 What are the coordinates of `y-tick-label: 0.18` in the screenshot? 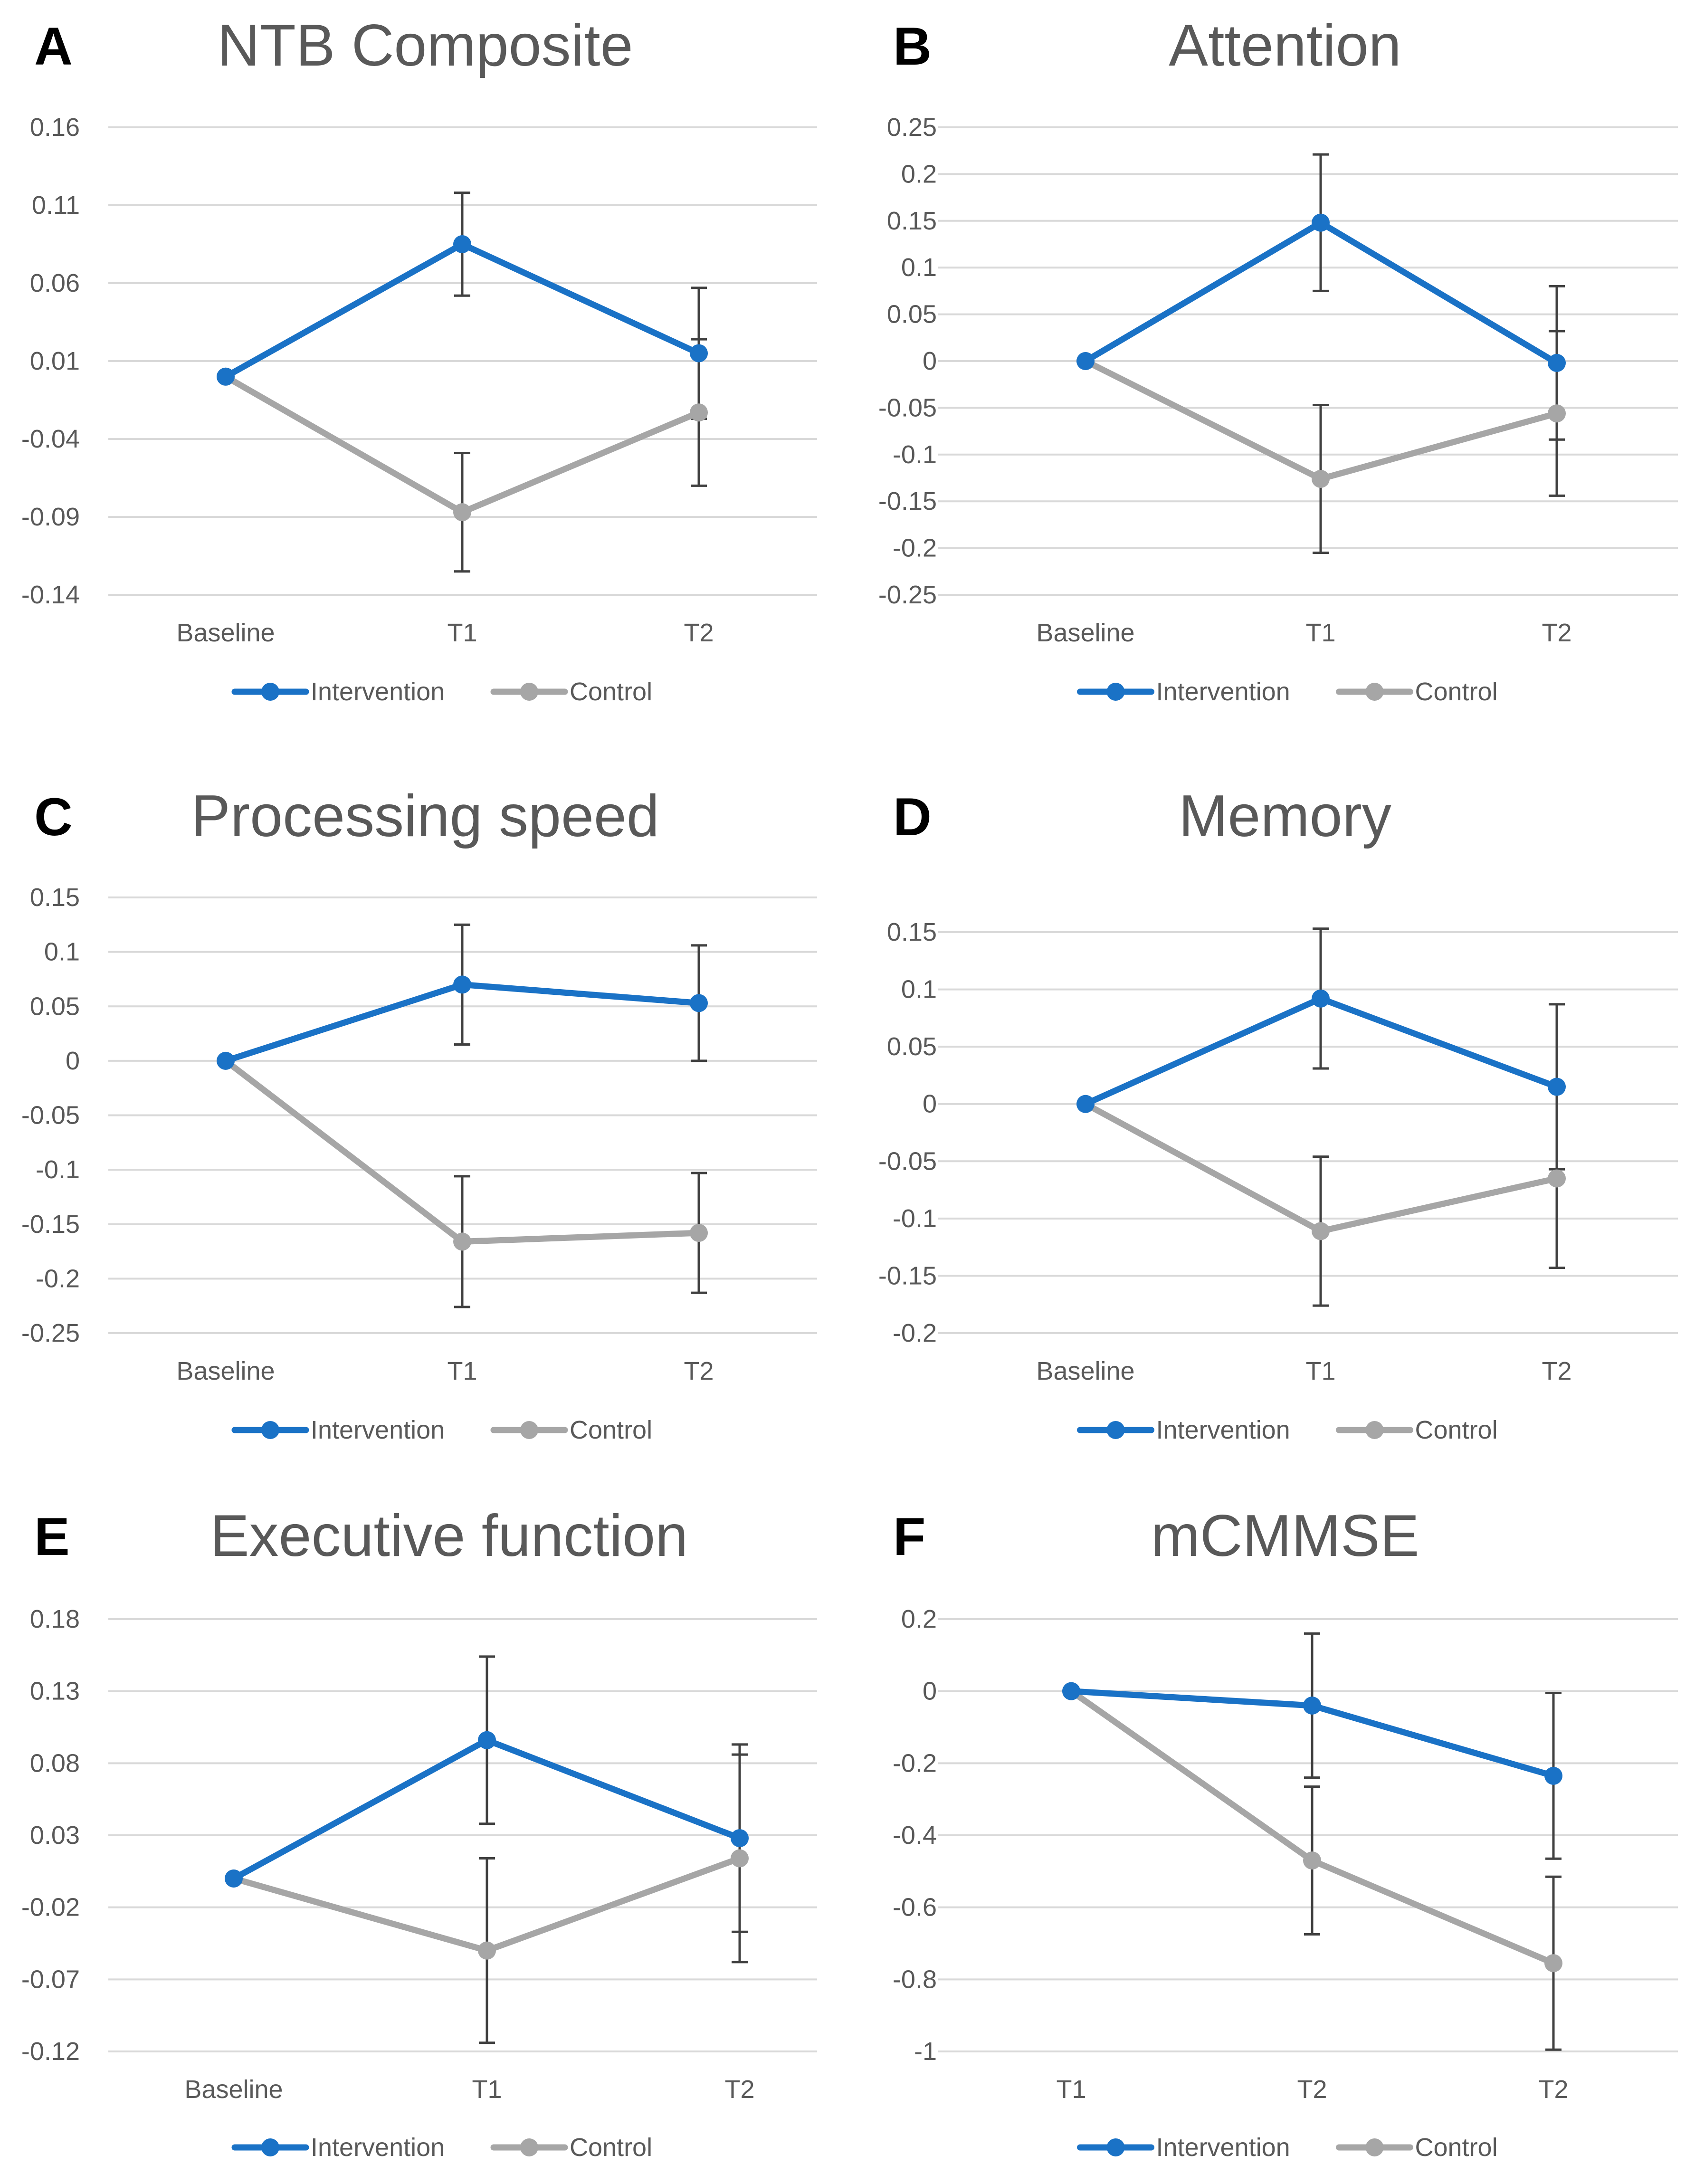 It's located at (55, 1619).